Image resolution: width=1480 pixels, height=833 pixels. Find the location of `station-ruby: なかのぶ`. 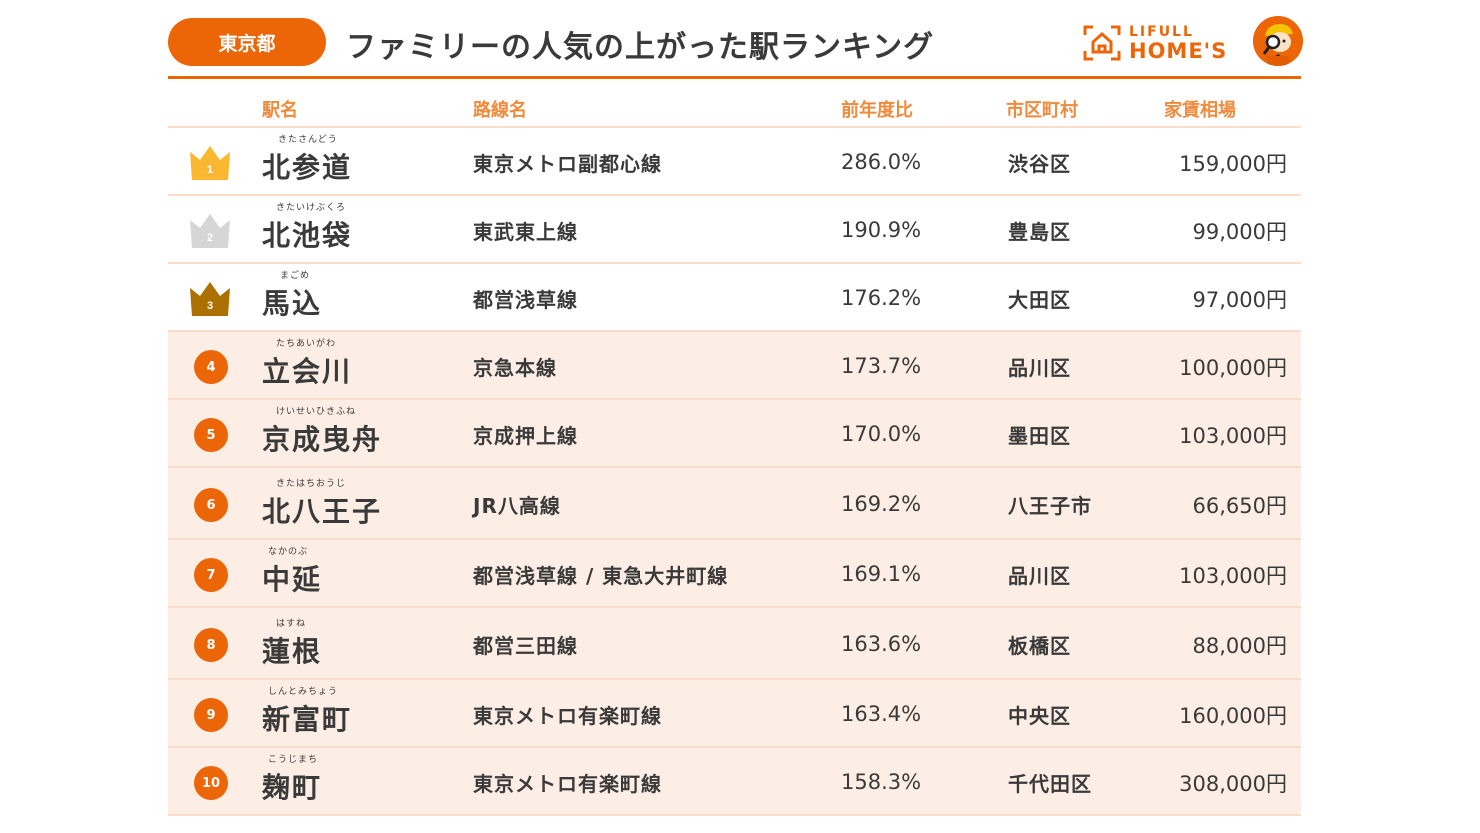

station-ruby: なかのぶ is located at coordinates (288, 552).